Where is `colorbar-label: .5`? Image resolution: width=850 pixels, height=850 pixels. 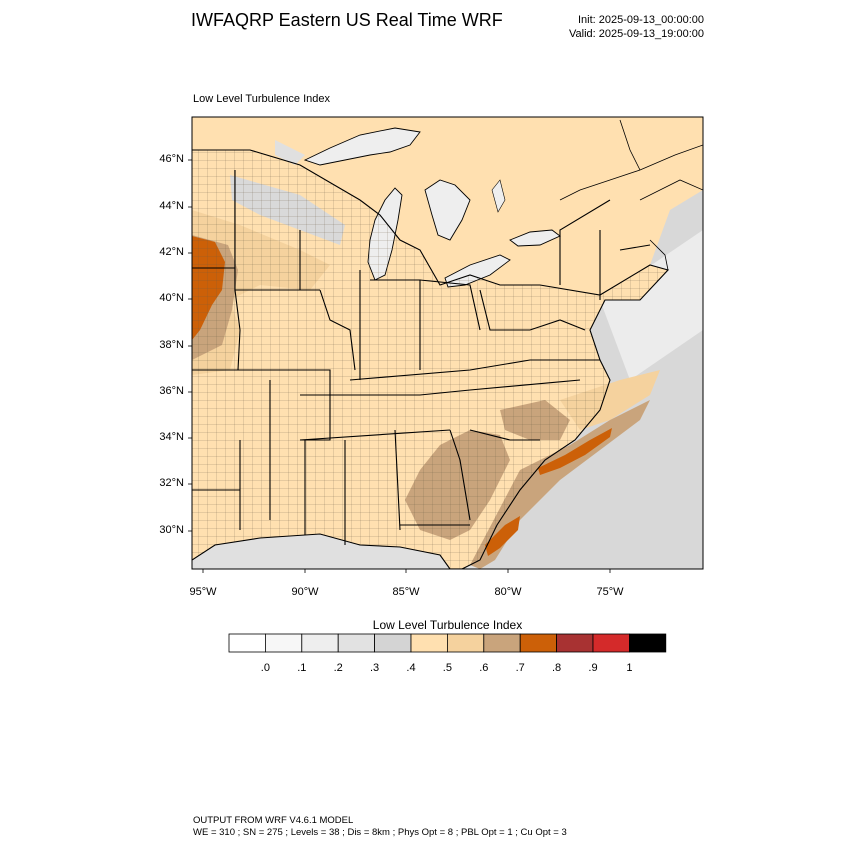
colorbar-label: .5 is located at coordinates (447, 668).